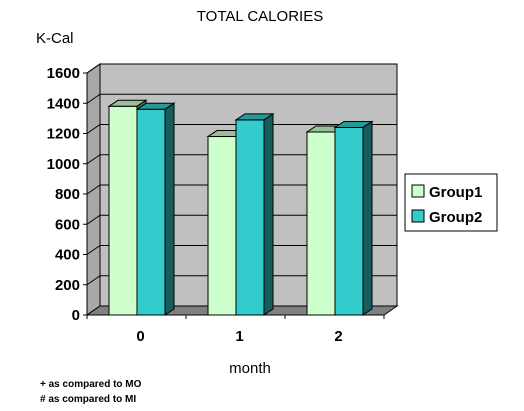 This screenshot has width=524, height=411. Describe the element at coordinates (88, 399) in the screenshot. I see `footnote: # as compared to MI` at that location.